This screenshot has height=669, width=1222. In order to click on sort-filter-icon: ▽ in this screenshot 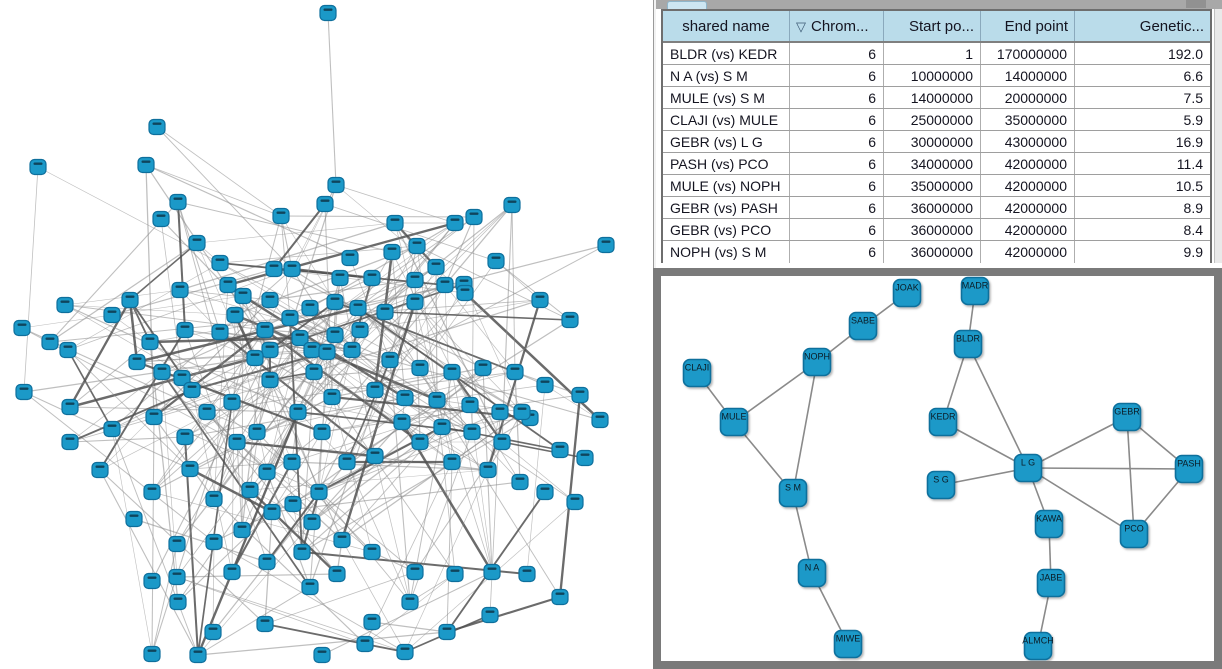, I will do `click(801, 26)`.